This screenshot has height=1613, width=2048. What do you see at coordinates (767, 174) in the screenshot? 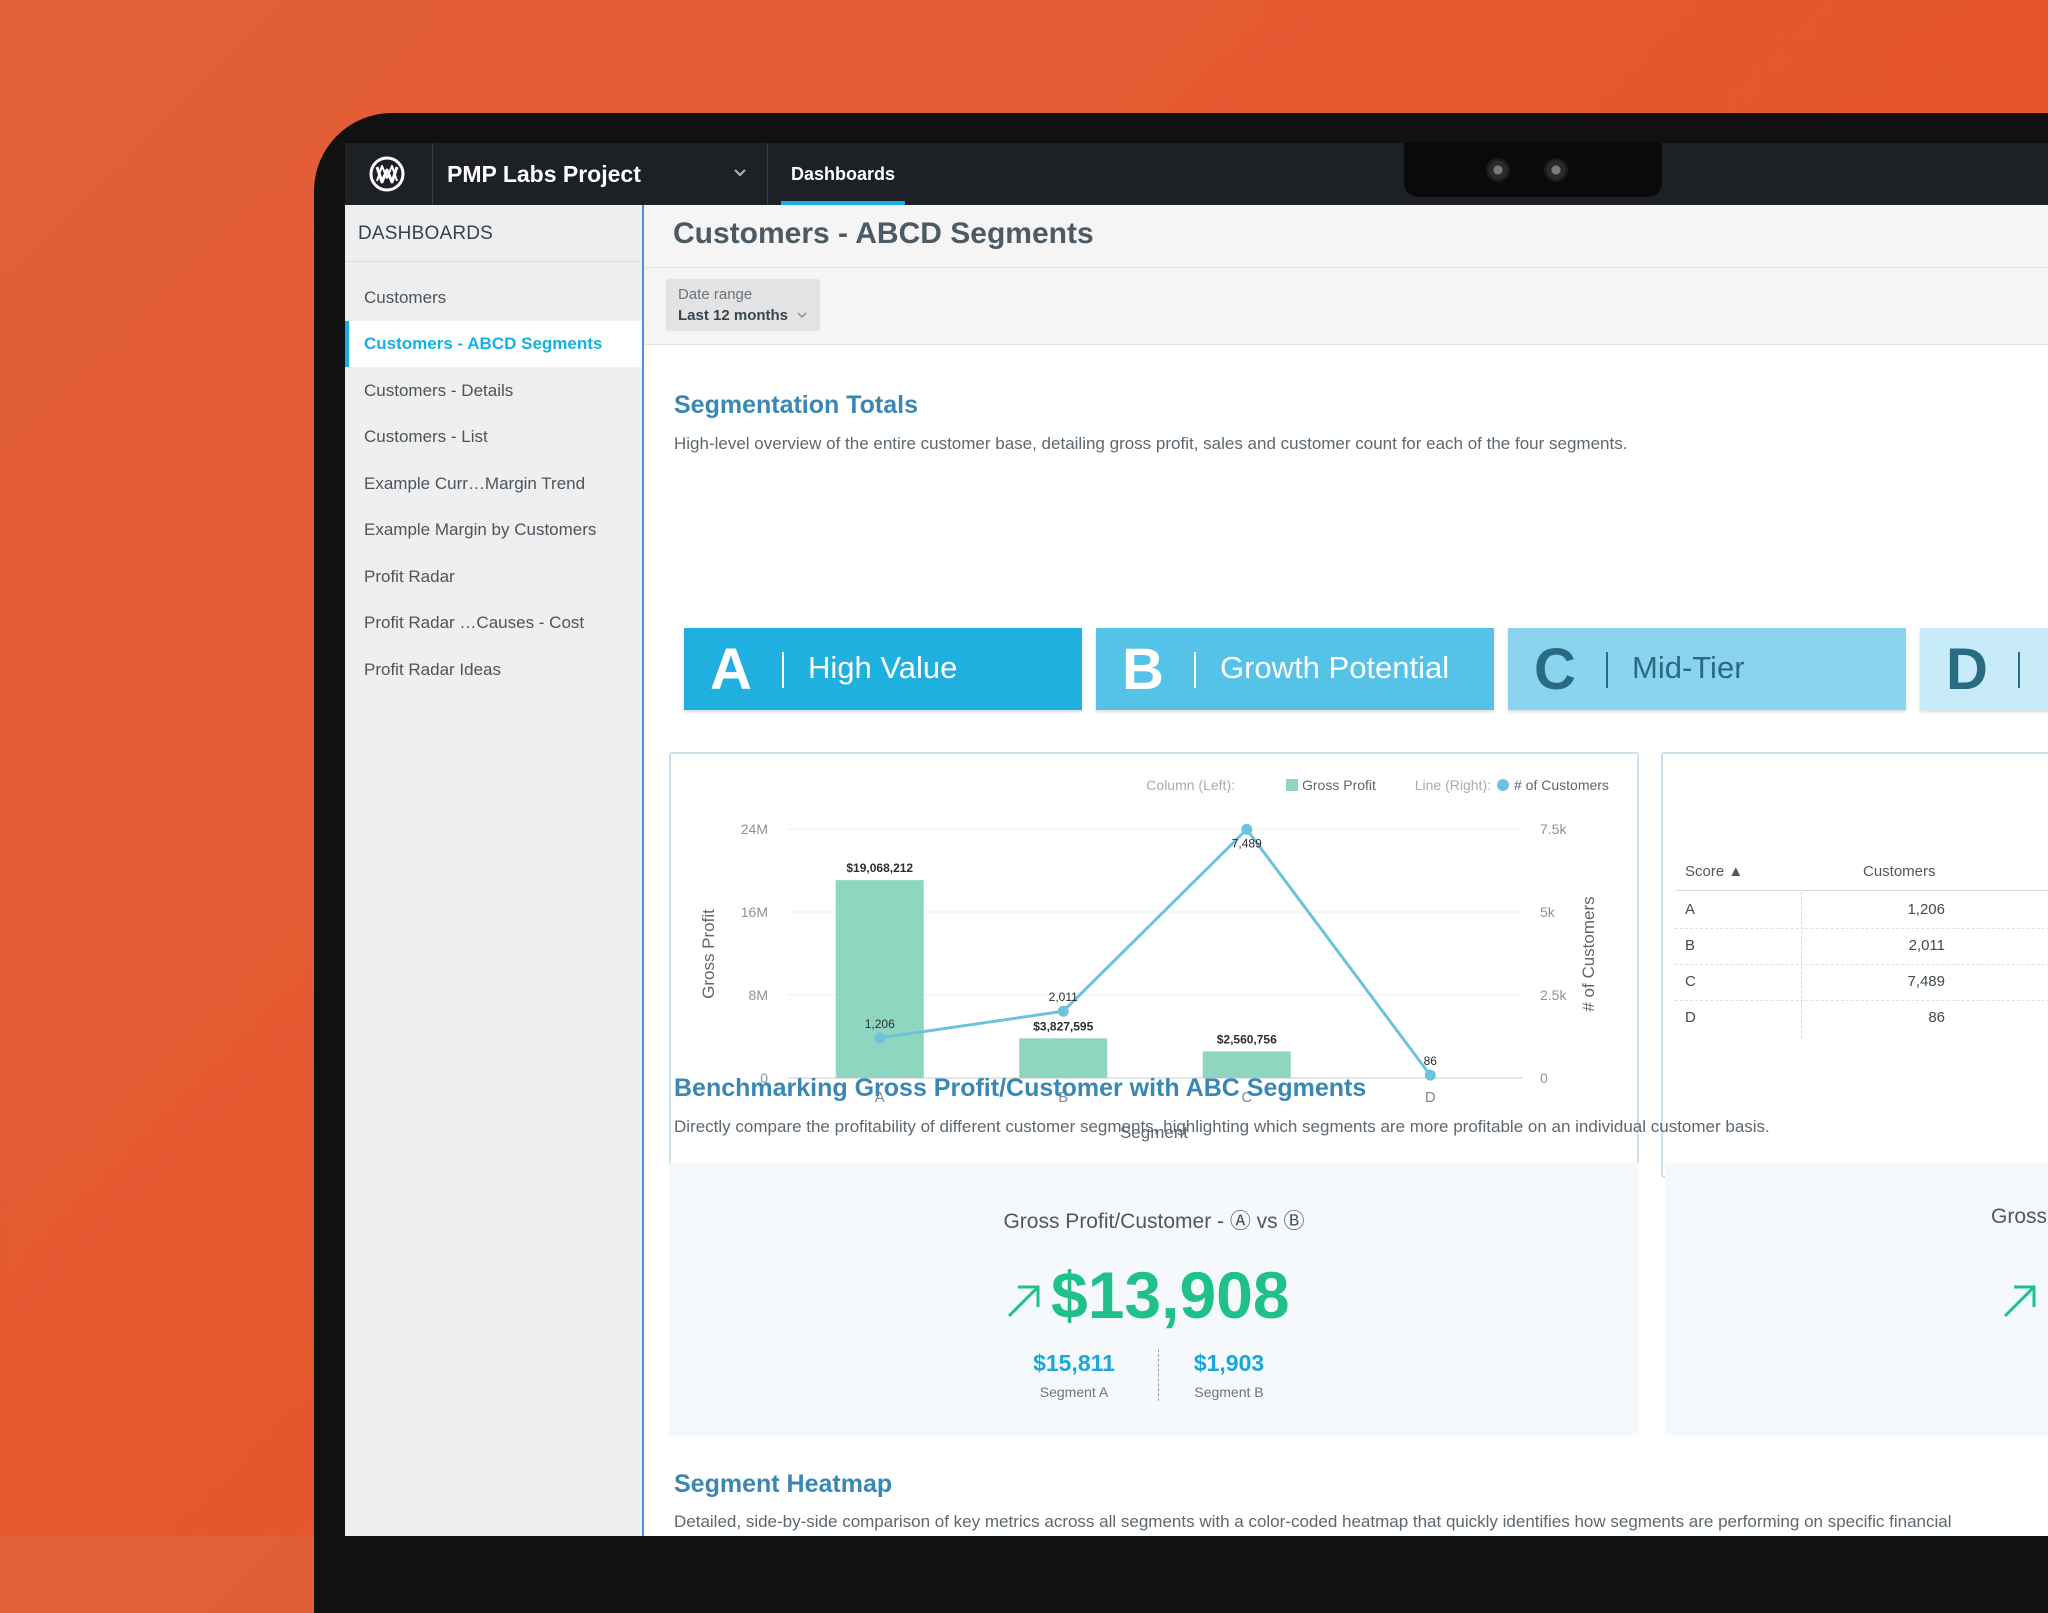
I see `topbar-divider` at bounding box center [767, 174].